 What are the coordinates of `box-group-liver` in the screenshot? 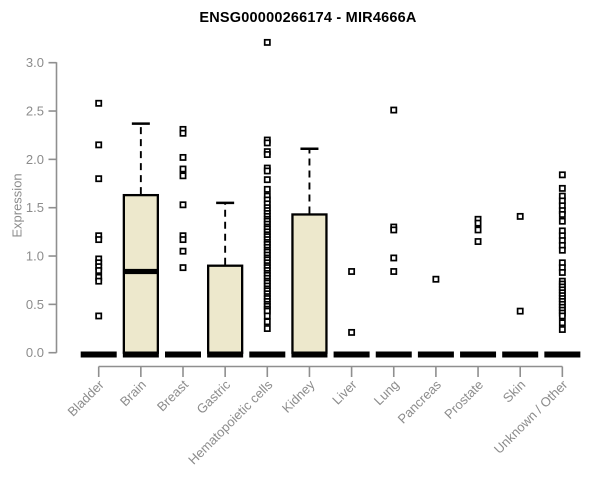 It's located at (351, 354).